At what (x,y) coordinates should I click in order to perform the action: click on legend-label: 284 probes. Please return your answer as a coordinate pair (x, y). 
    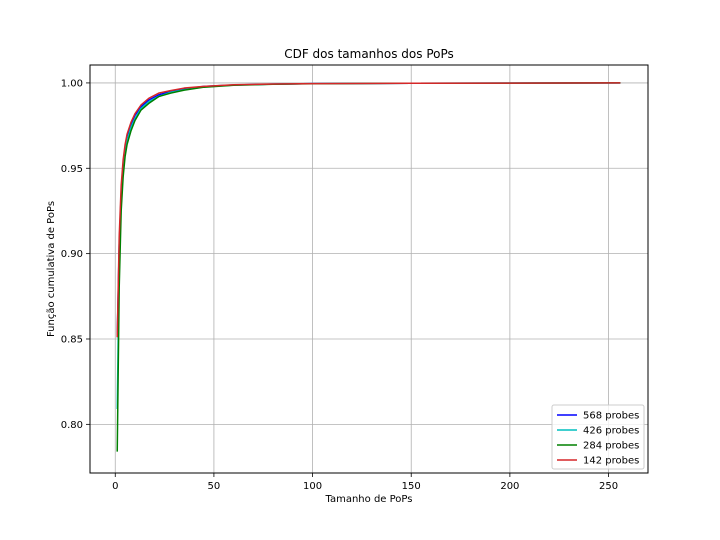
    Looking at the image, I should click on (611, 446).